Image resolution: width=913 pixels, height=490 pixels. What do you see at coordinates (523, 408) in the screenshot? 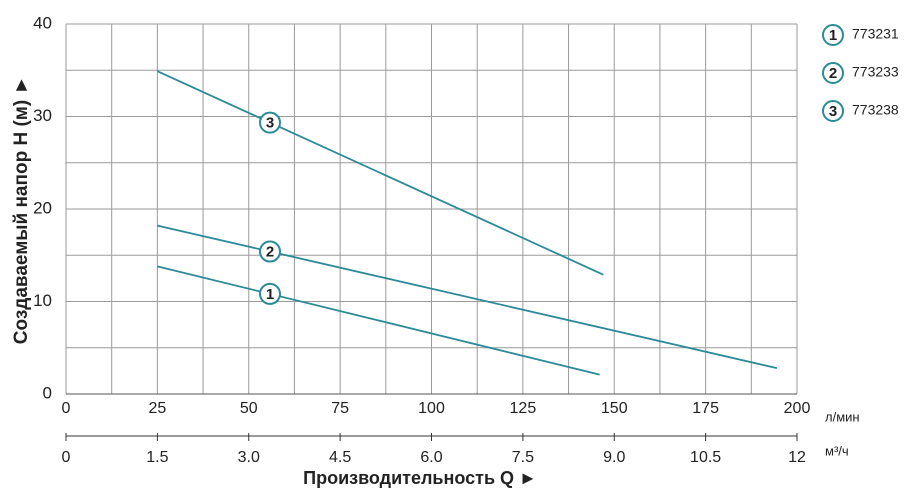
I see `x-tick-label: 125` at bounding box center [523, 408].